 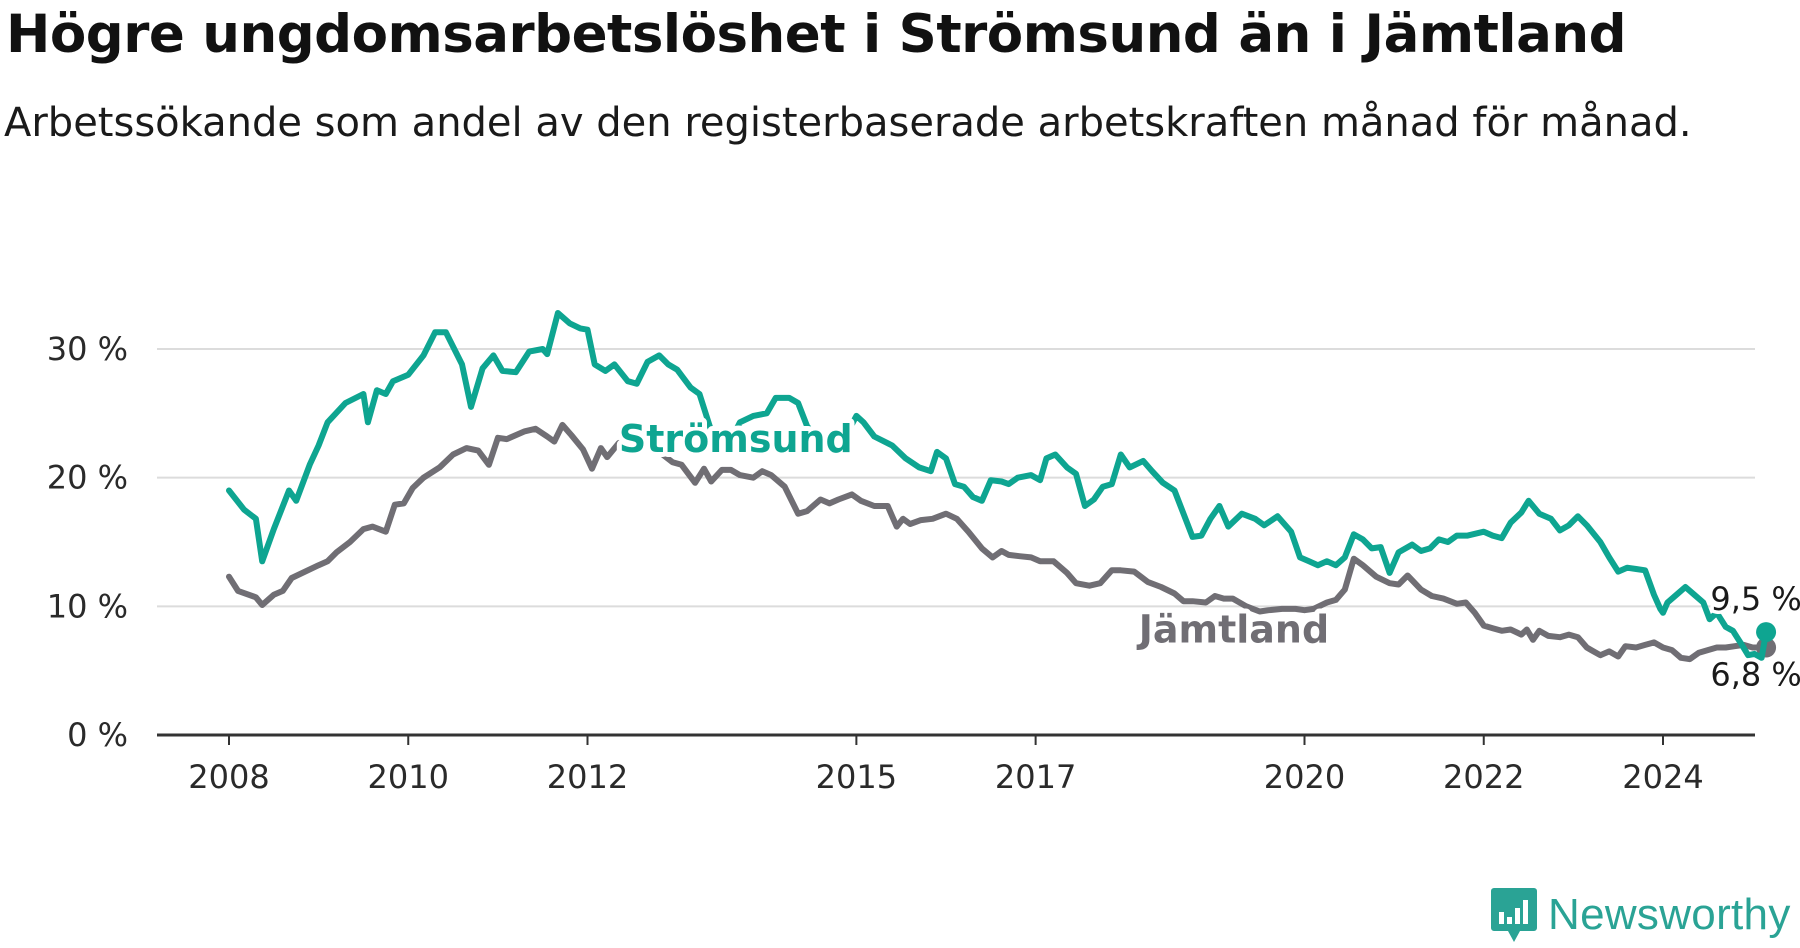 What do you see at coordinates (1662, 777) in the screenshot?
I see `x-tick-label: 2024` at bounding box center [1662, 777].